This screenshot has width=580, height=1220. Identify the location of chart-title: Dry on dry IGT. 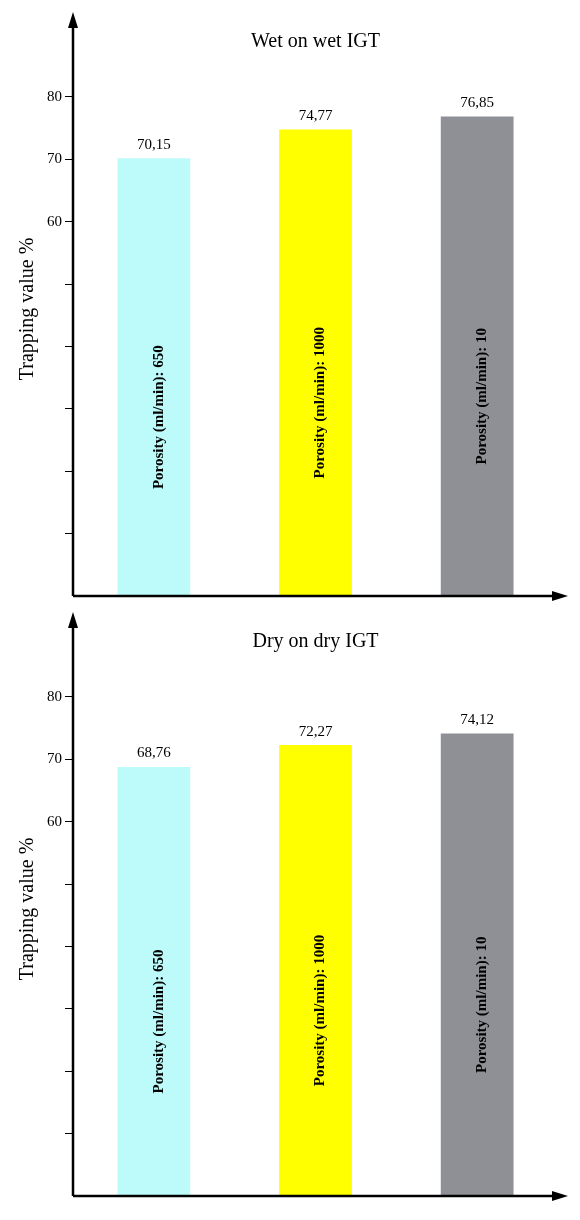
(315, 641).